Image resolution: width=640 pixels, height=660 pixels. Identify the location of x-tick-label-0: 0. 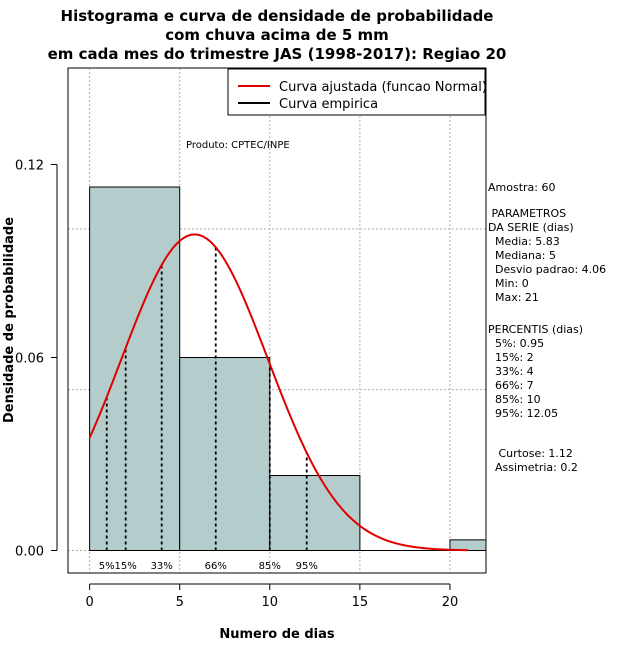
(89, 602).